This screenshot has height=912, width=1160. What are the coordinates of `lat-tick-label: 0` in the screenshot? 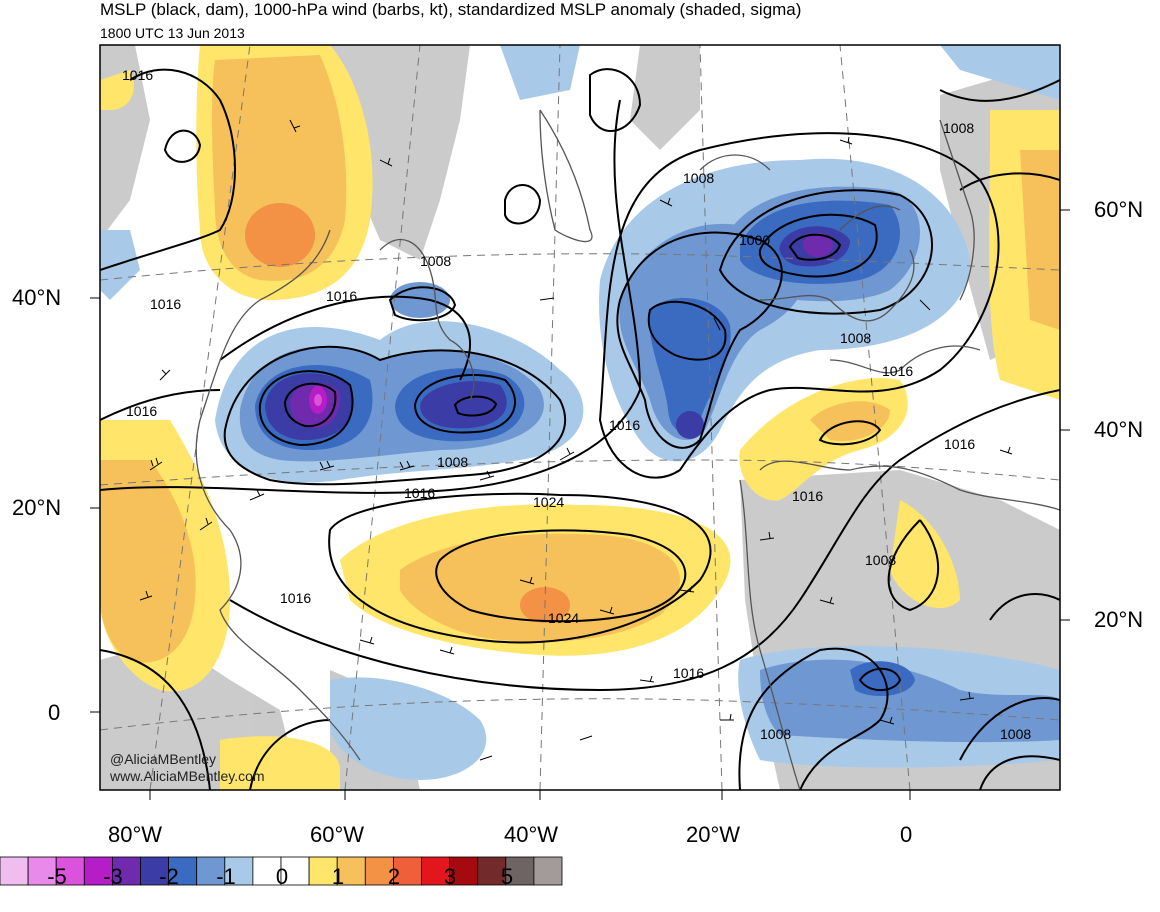 It's located at (54, 712).